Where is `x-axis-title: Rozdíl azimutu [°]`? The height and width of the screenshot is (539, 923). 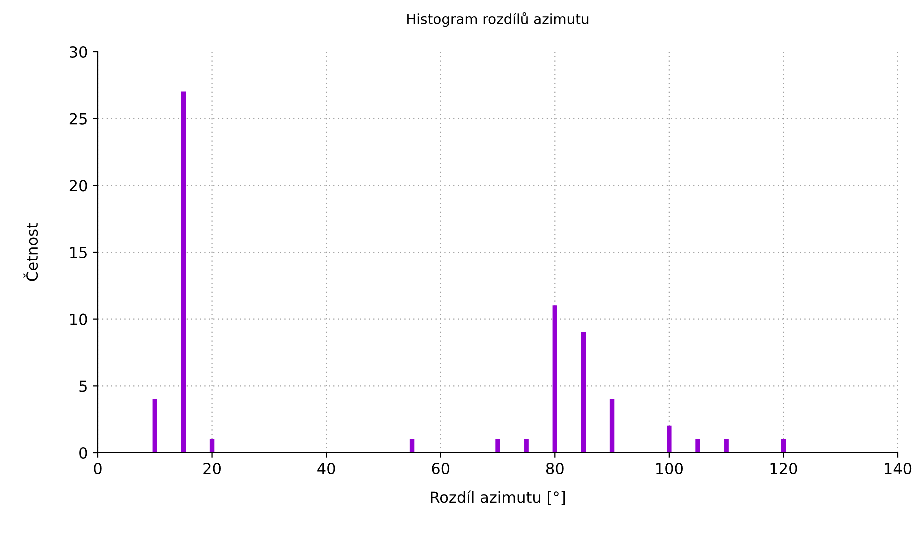
x-axis-title: Rozdíl azimutu [°] is located at coordinates (498, 498).